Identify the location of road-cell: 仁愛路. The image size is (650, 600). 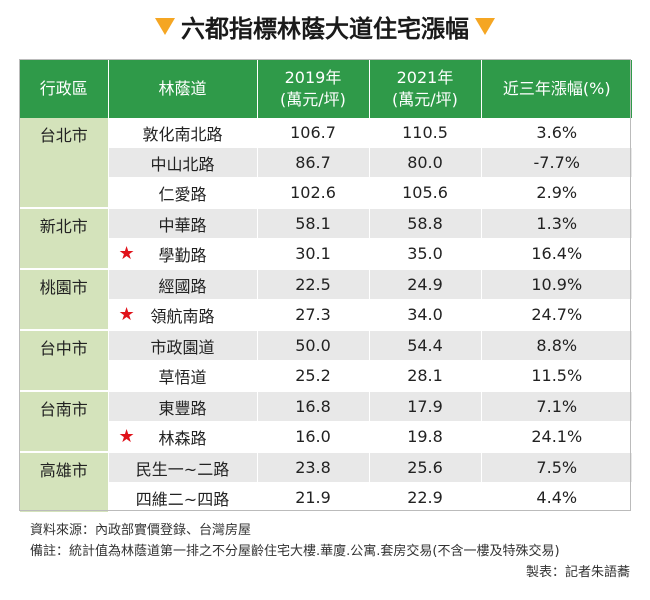
(183, 193).